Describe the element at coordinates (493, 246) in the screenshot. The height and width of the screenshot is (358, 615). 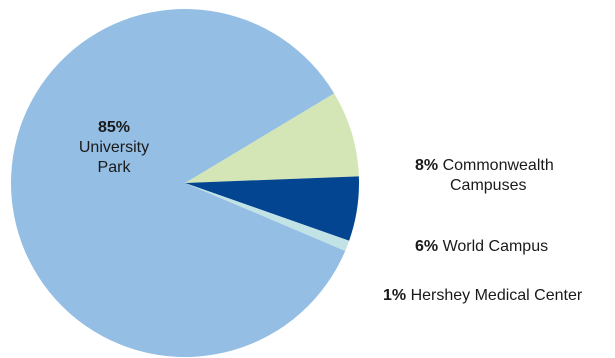
I see `slice-name-label: World Campus` at that location.